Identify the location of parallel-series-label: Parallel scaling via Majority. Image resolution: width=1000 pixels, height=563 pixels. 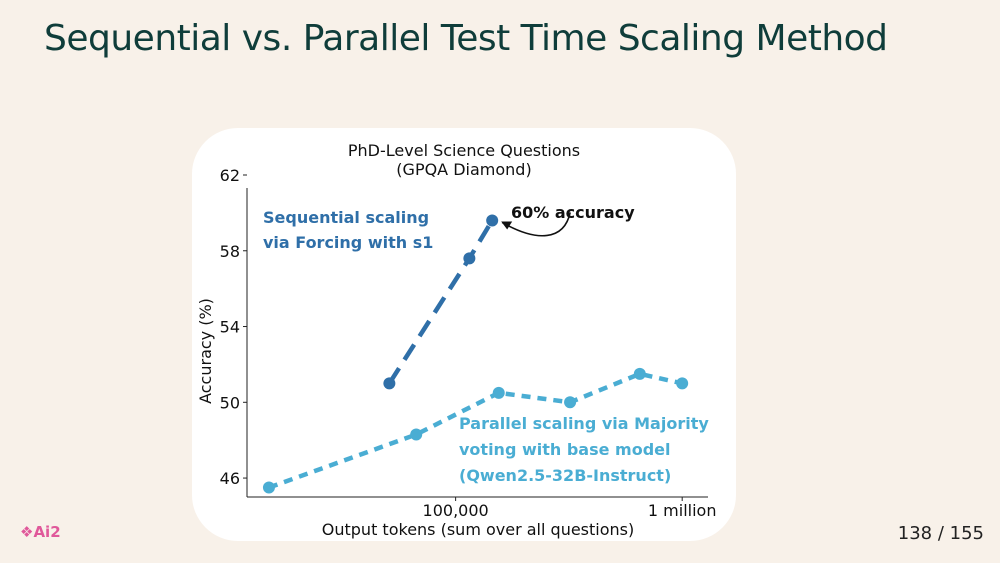
(584, 423).